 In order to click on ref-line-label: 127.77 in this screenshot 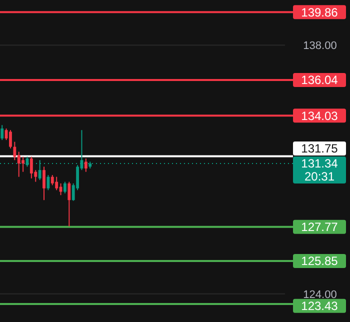, I will do `click(319, 227)`.